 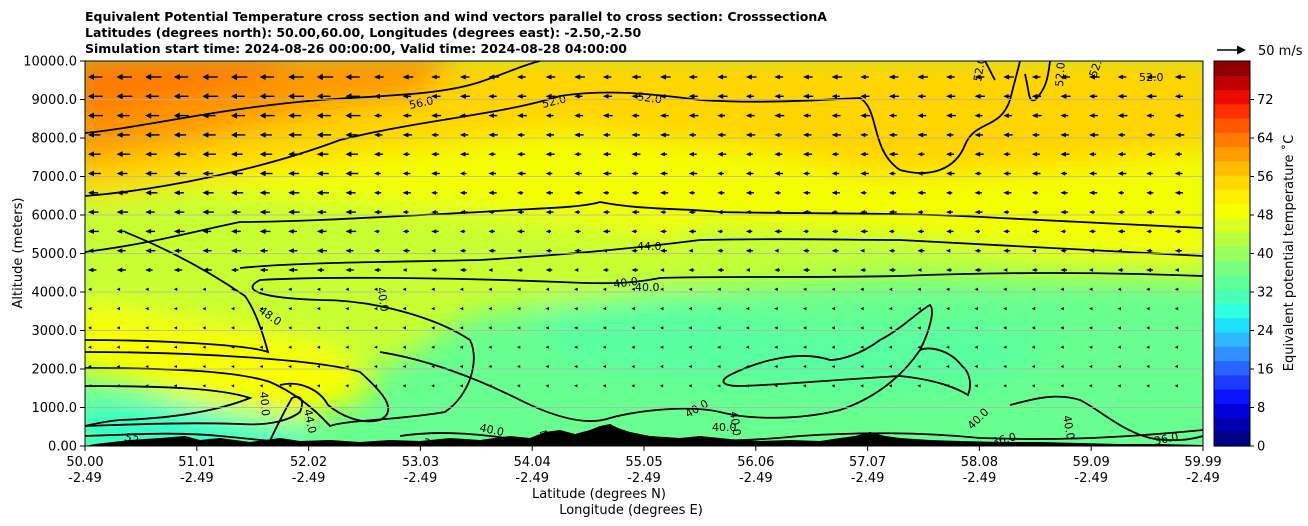 I want to click on contour-label: 52.0, so click(x=650, y=98).